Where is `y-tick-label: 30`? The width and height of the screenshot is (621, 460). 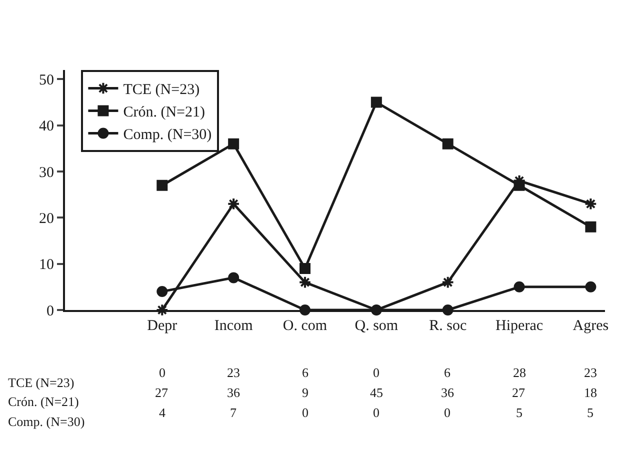
y-tick-label: 30 is located at coordinates (46, 172).